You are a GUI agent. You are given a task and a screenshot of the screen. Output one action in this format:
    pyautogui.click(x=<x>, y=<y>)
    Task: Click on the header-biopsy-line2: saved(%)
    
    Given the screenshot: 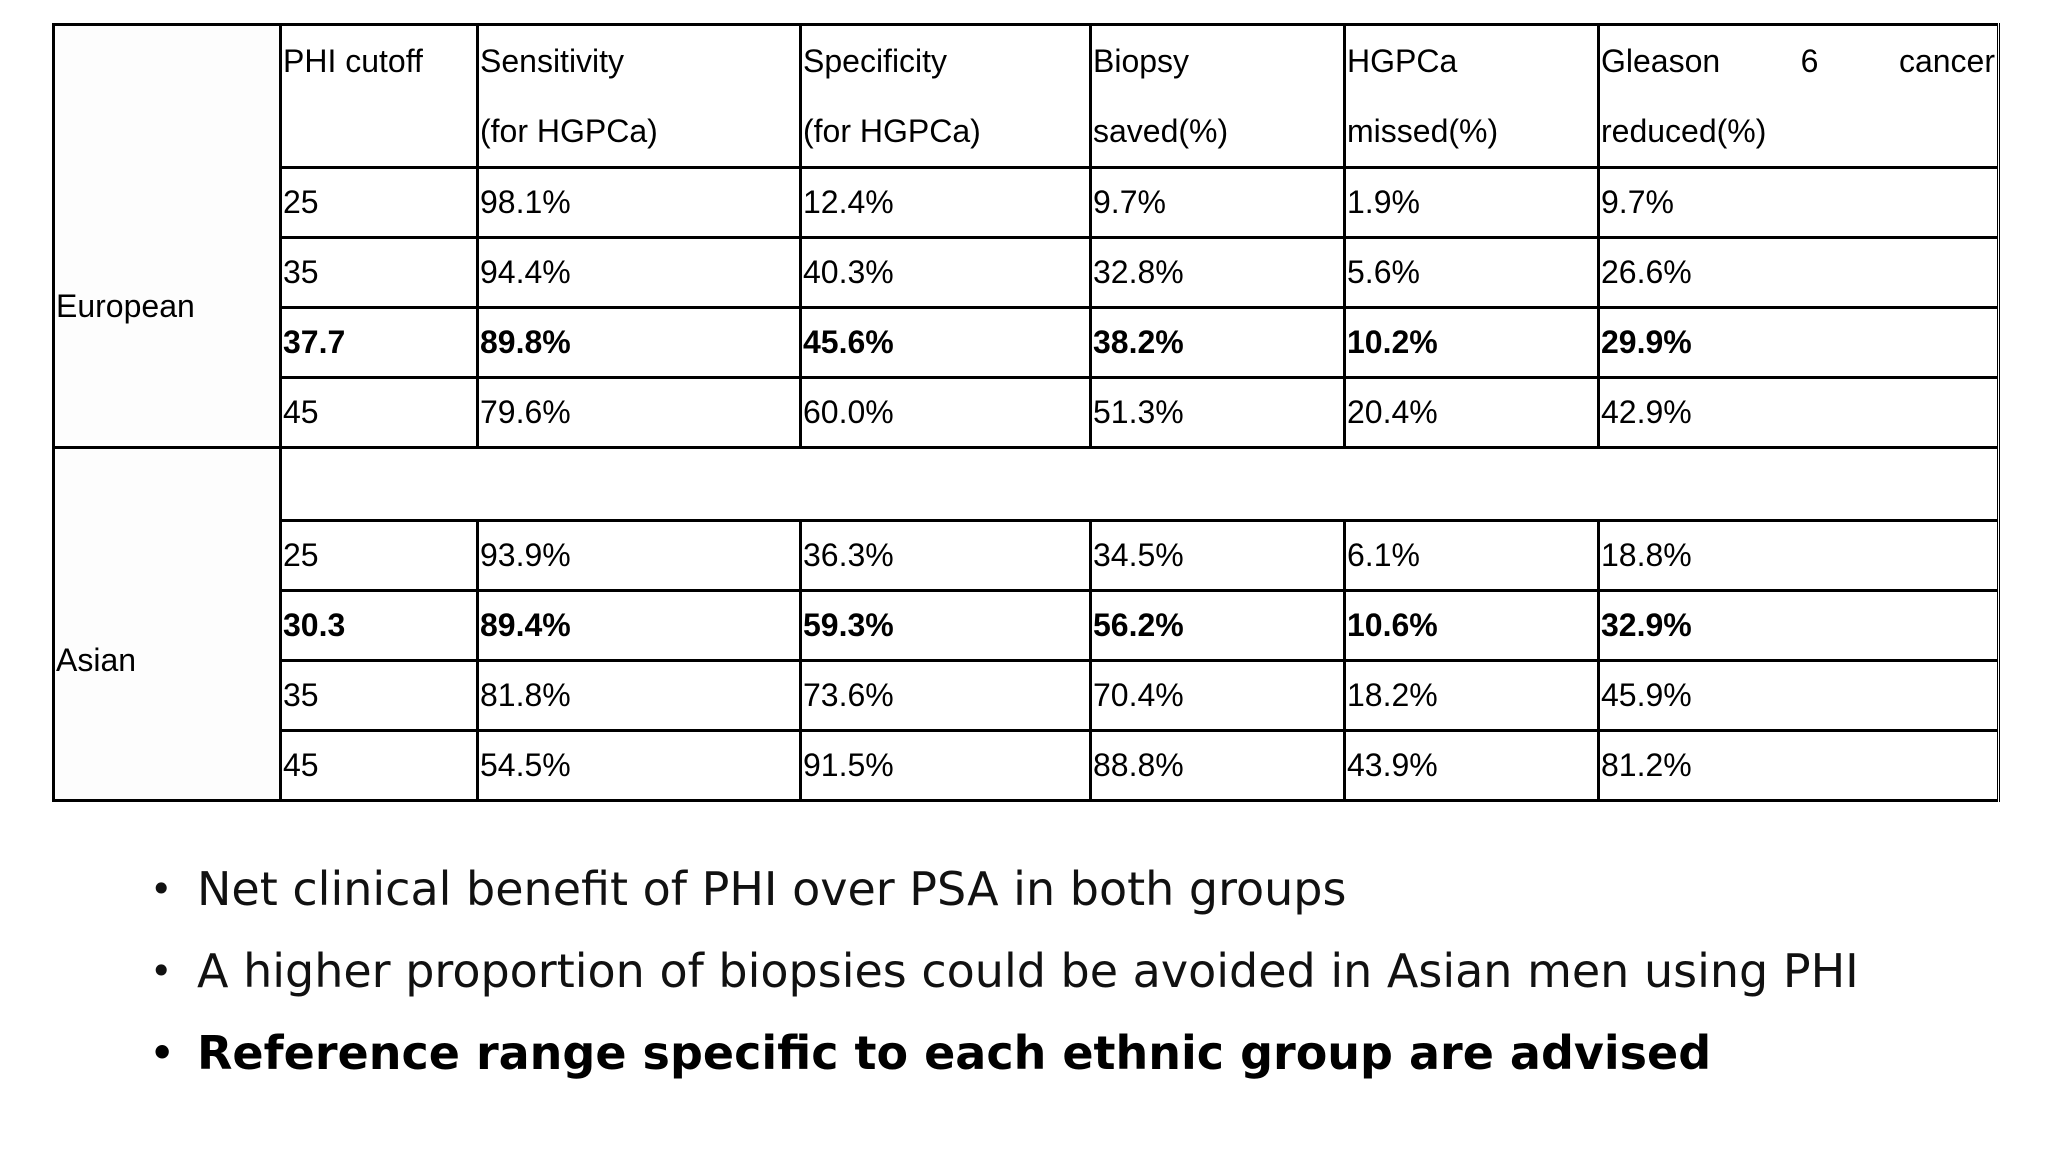 What is the action you would take?
    pyautogui.click(x=1161, y=131)
    